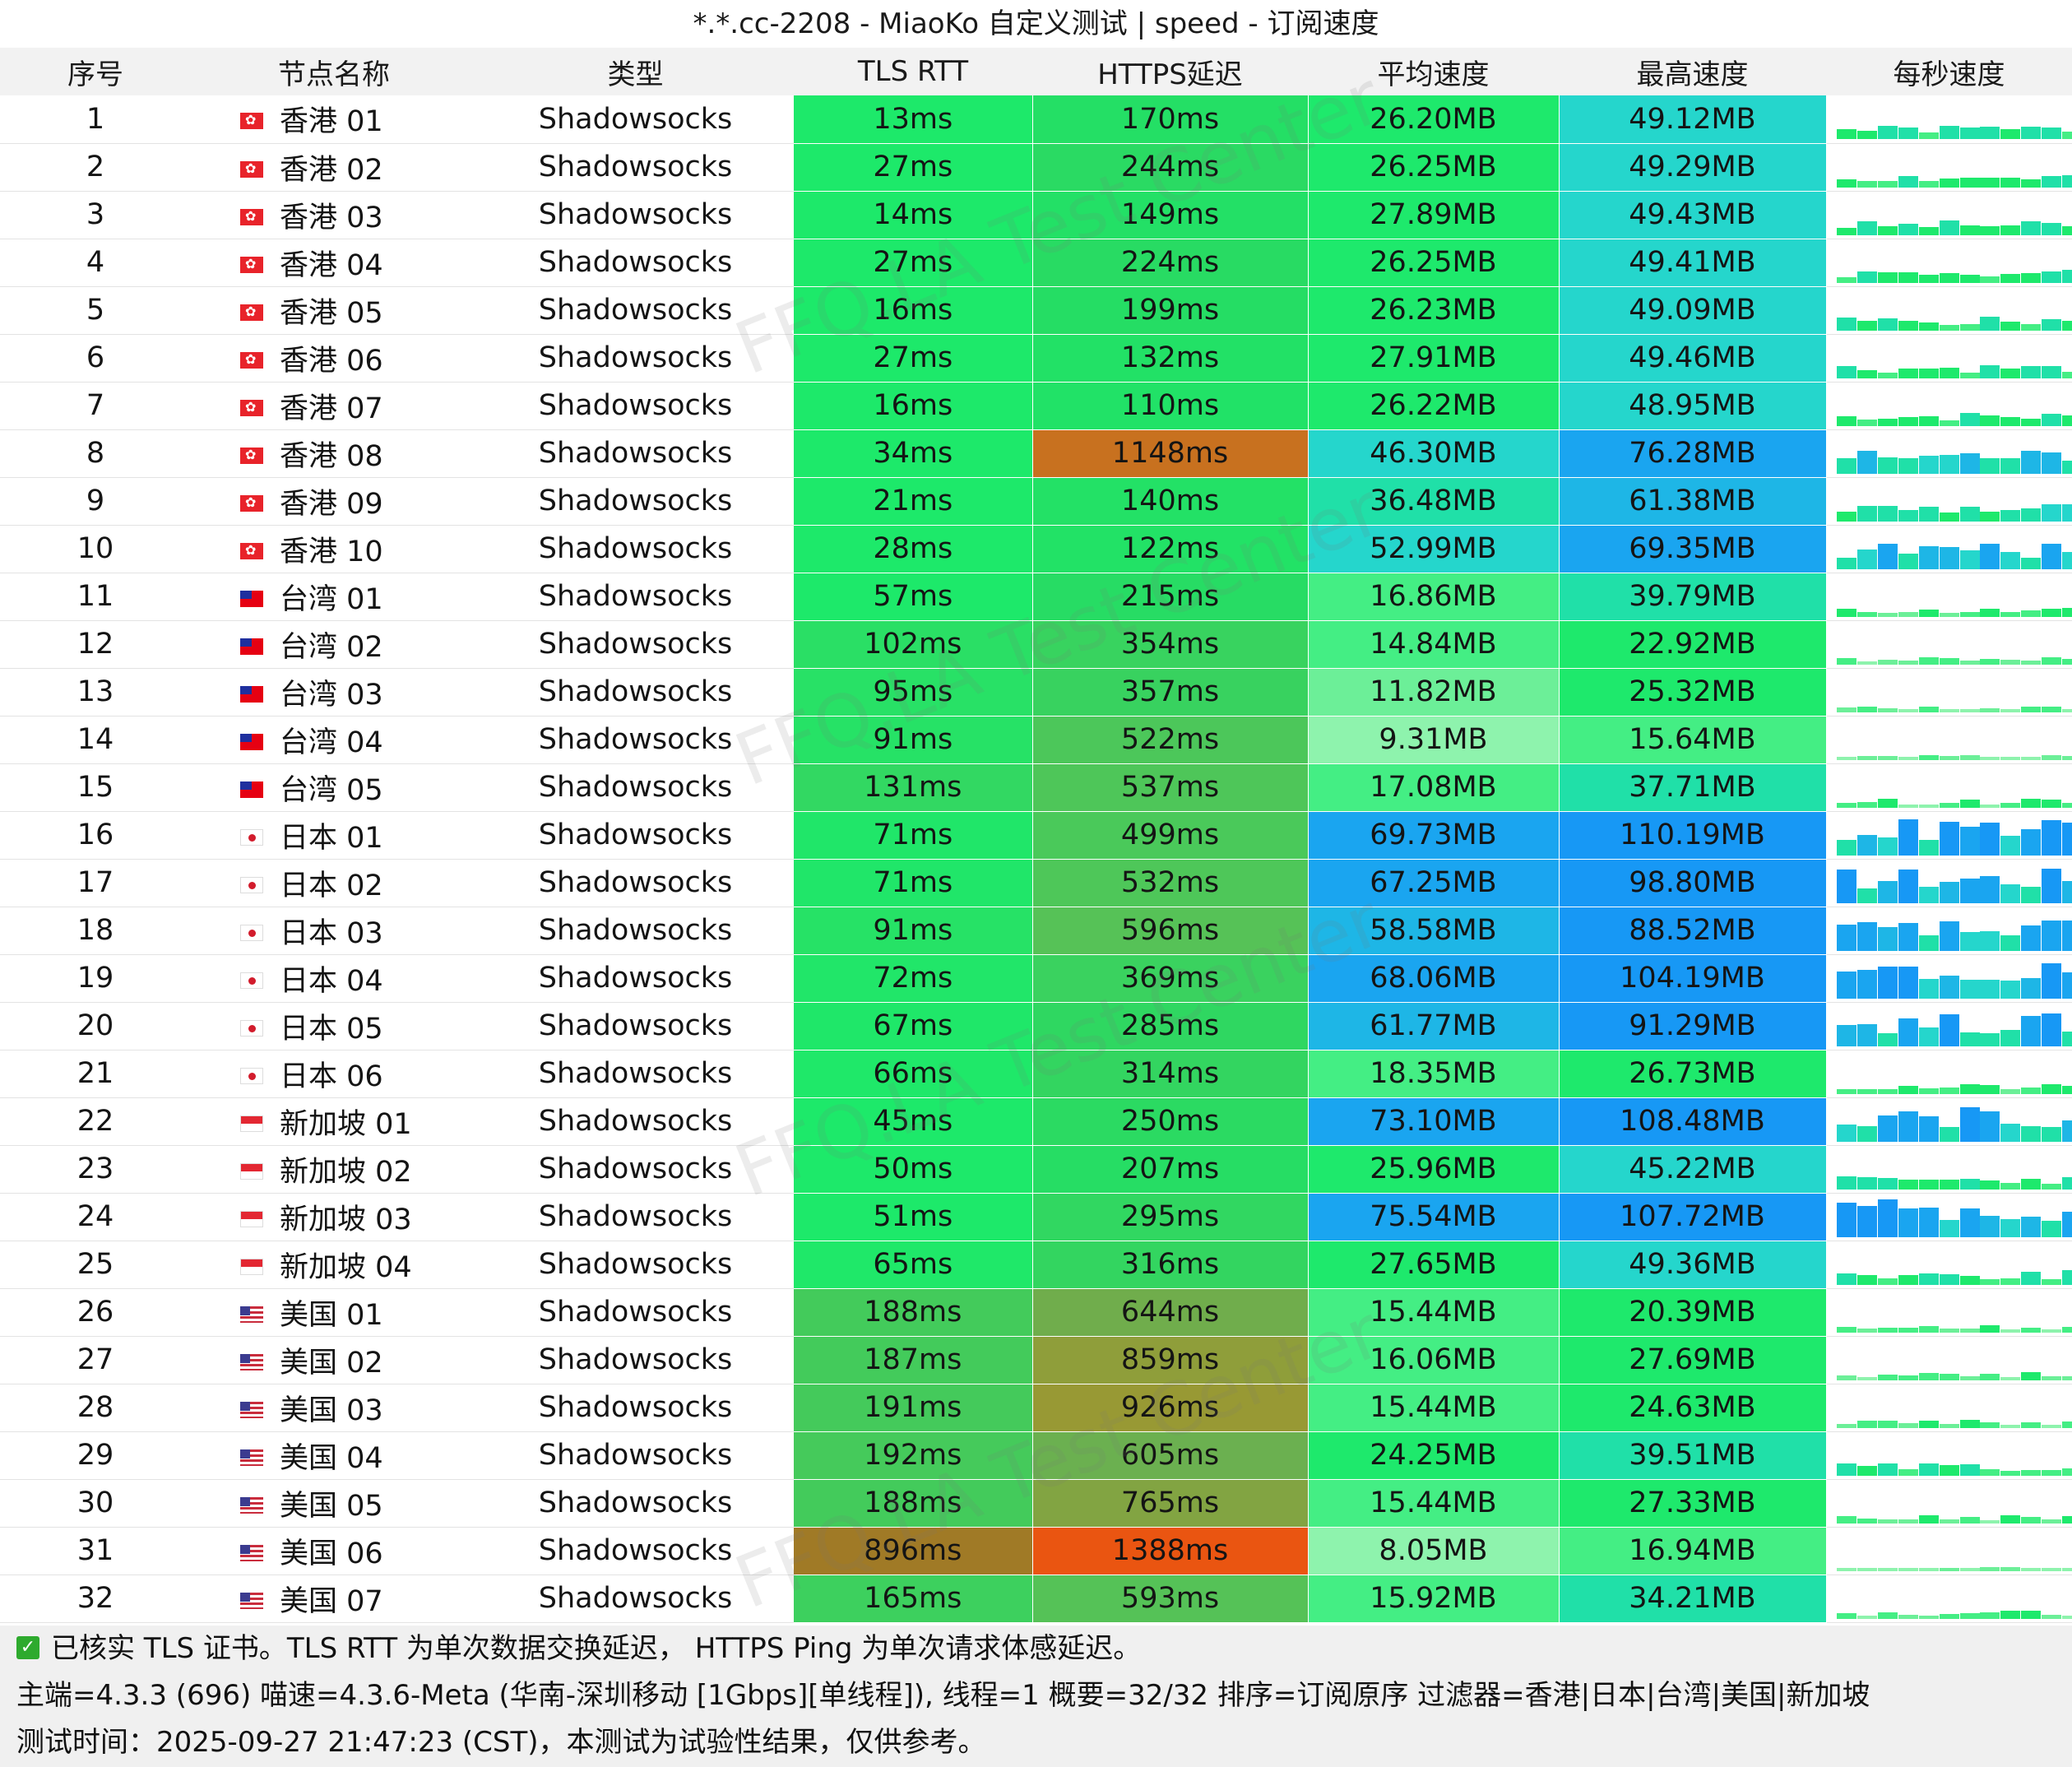 The width and height of the screenshot is (2072, 1767). I want to click on flag-hk-icon, so click(251, 407).